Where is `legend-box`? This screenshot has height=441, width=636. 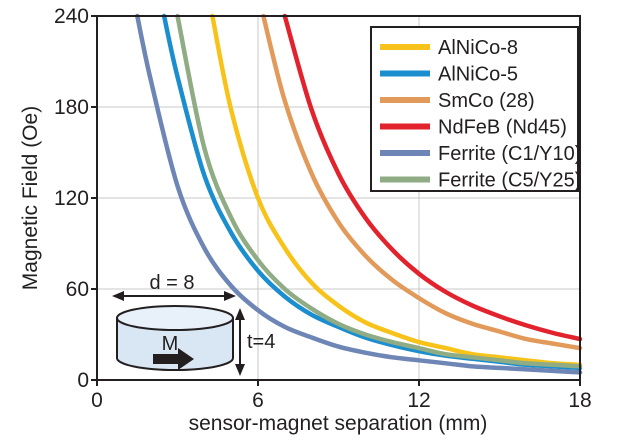
legend-box is located at coordinates (474, 109).